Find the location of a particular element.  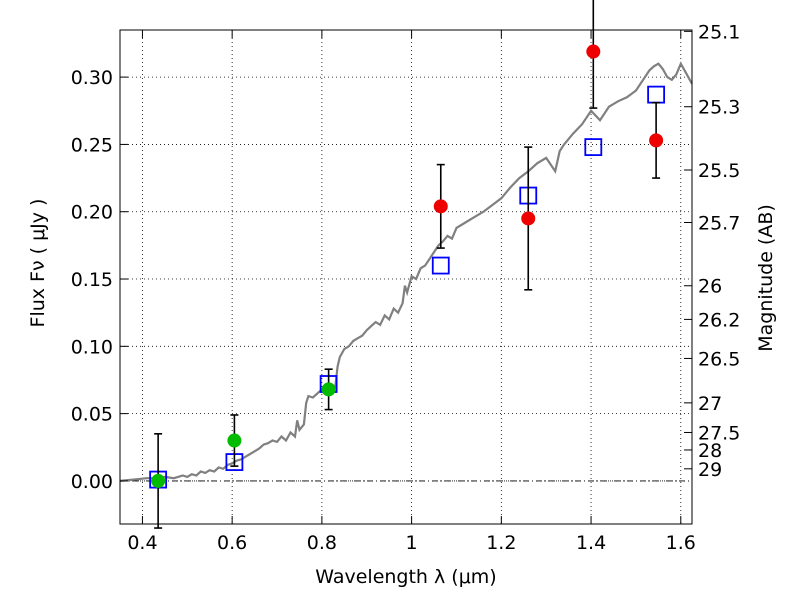

y-tick-label: 0.05 is located at coordinates (92, 415).